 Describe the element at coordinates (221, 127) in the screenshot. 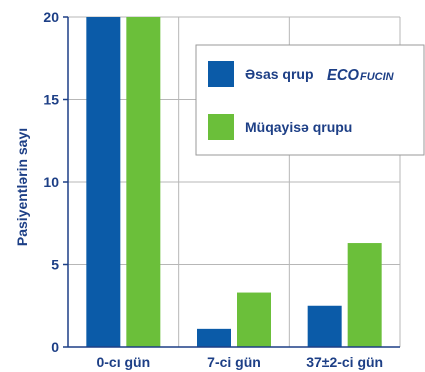

I see `legend-swatch-muqayise-qrupu` at that location.